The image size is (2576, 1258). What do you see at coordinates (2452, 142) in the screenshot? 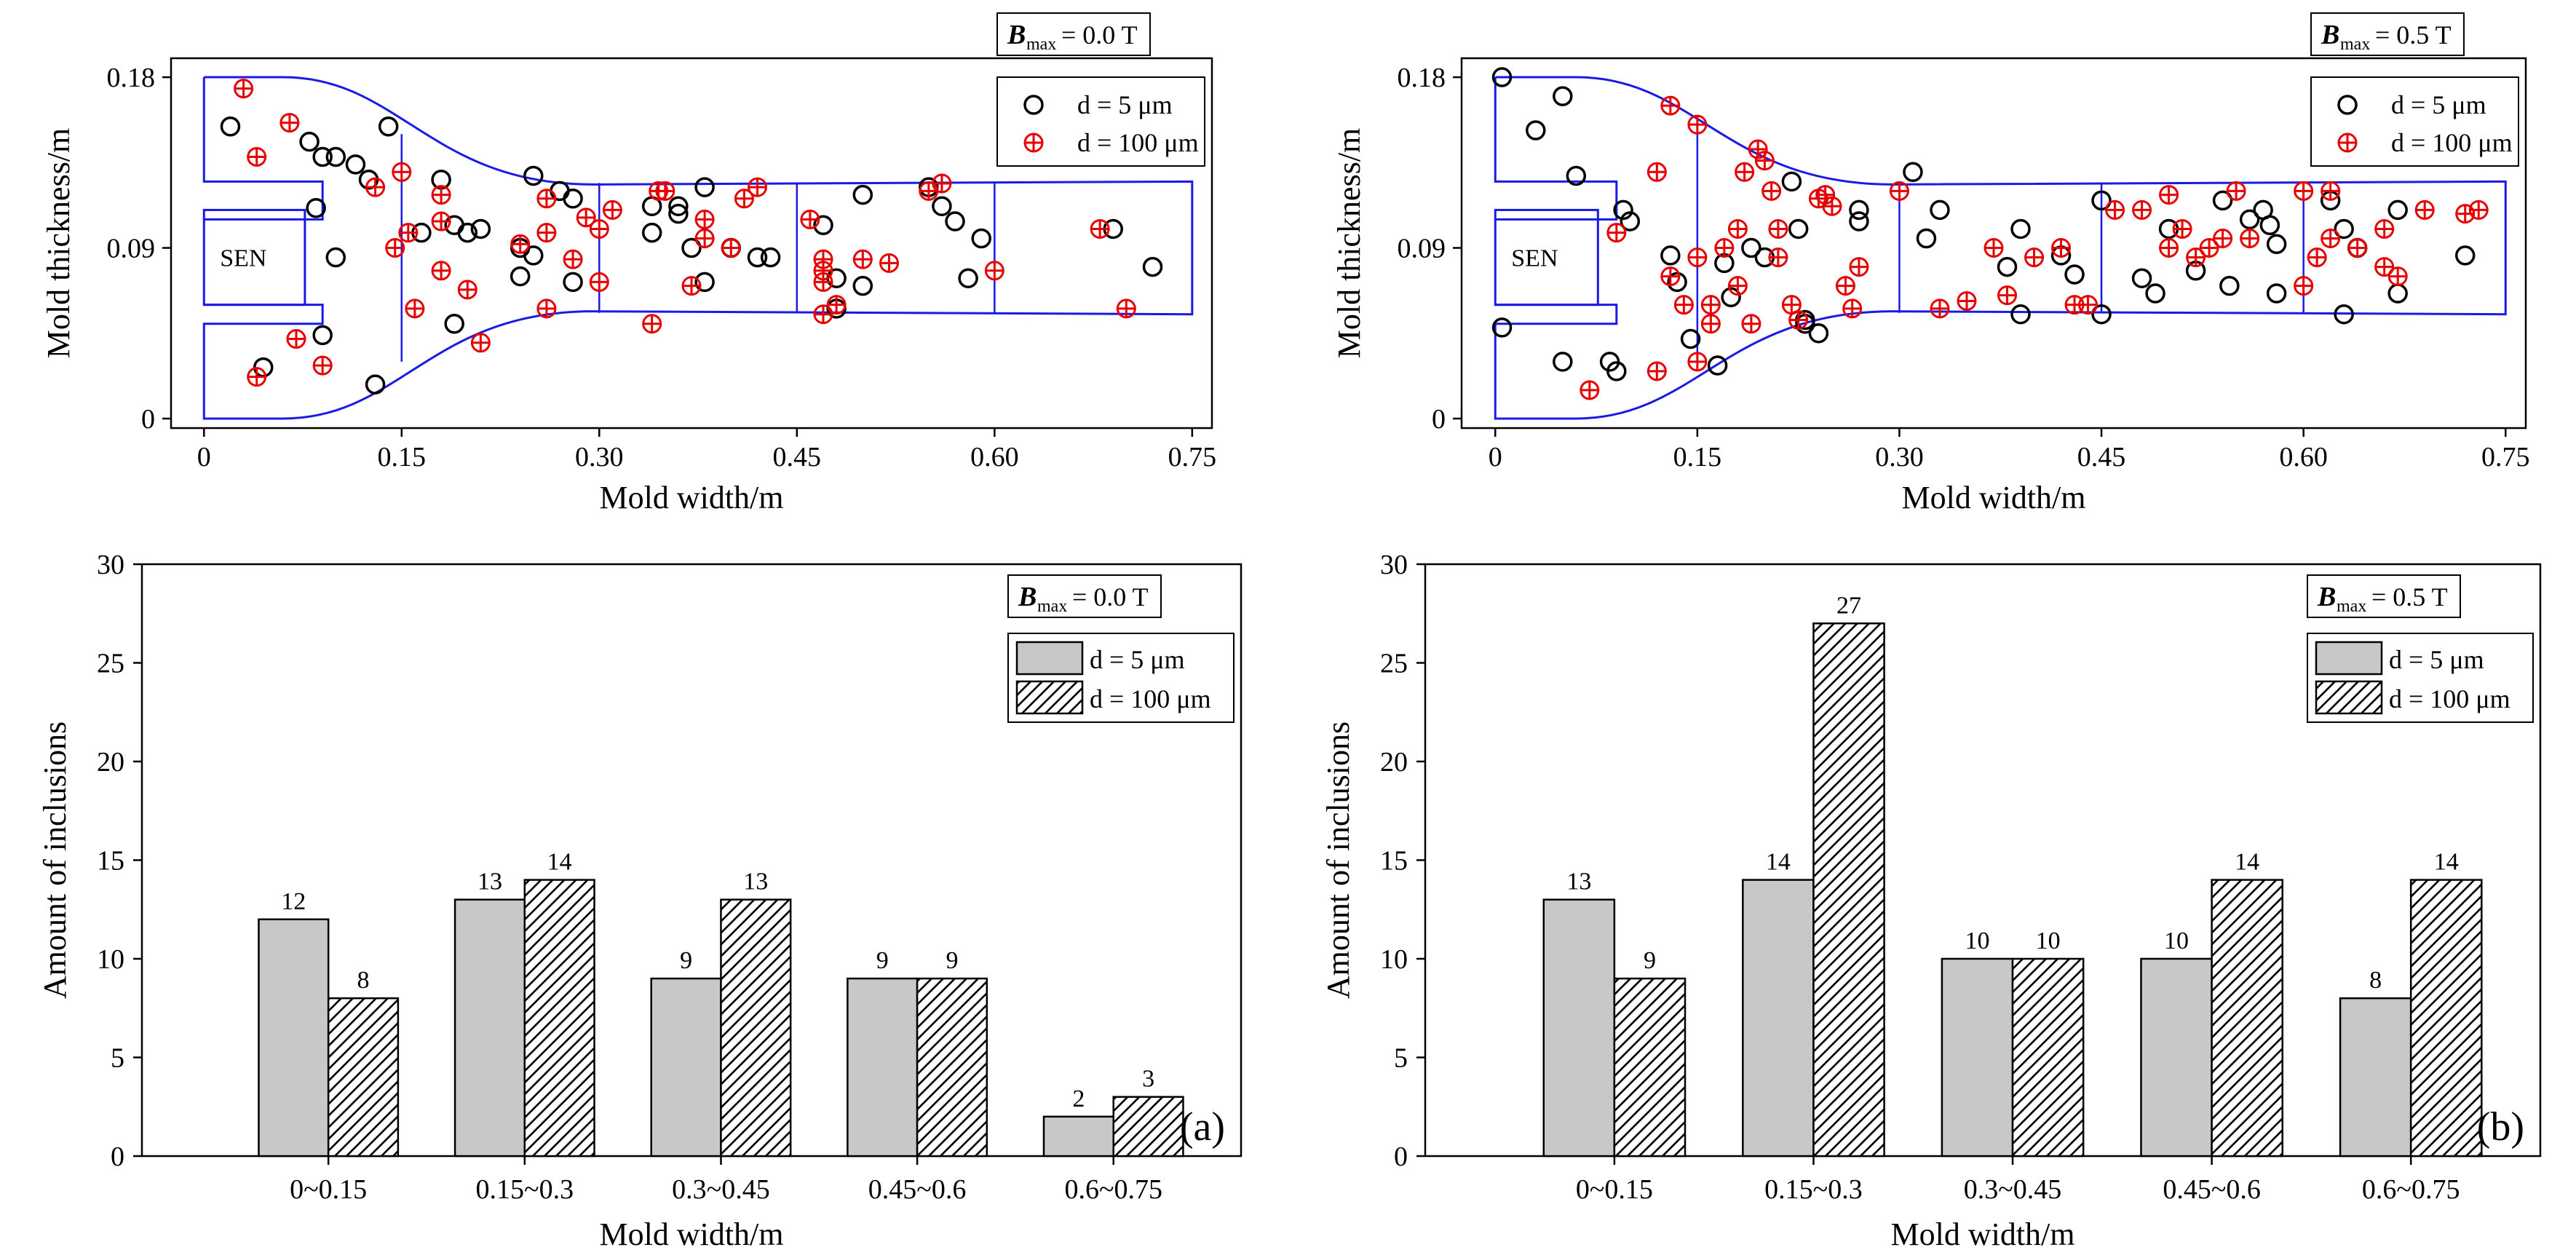
I see `legend-large-label: d = 100 μm` at bounding box center [2452, 142].